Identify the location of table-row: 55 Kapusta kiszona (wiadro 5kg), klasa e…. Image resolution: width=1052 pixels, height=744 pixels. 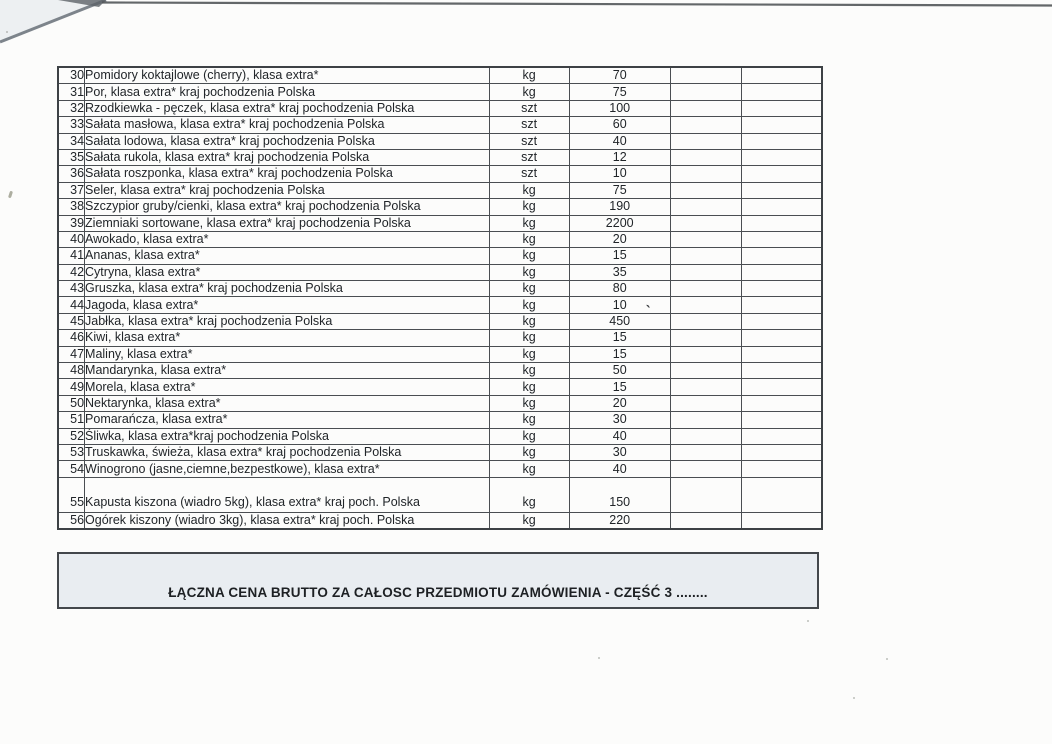
(440, 494).